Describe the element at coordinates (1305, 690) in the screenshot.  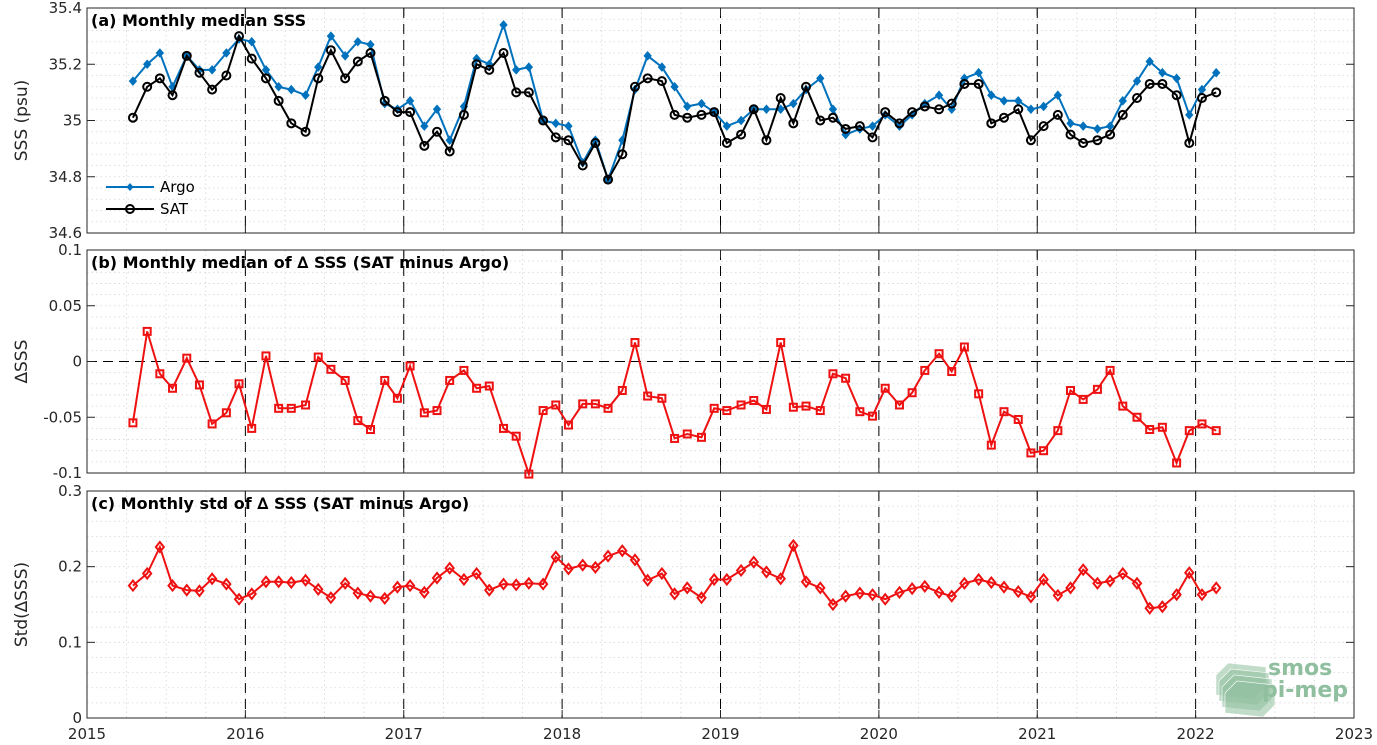
I see `logo-line2: pi-mep` at that location.